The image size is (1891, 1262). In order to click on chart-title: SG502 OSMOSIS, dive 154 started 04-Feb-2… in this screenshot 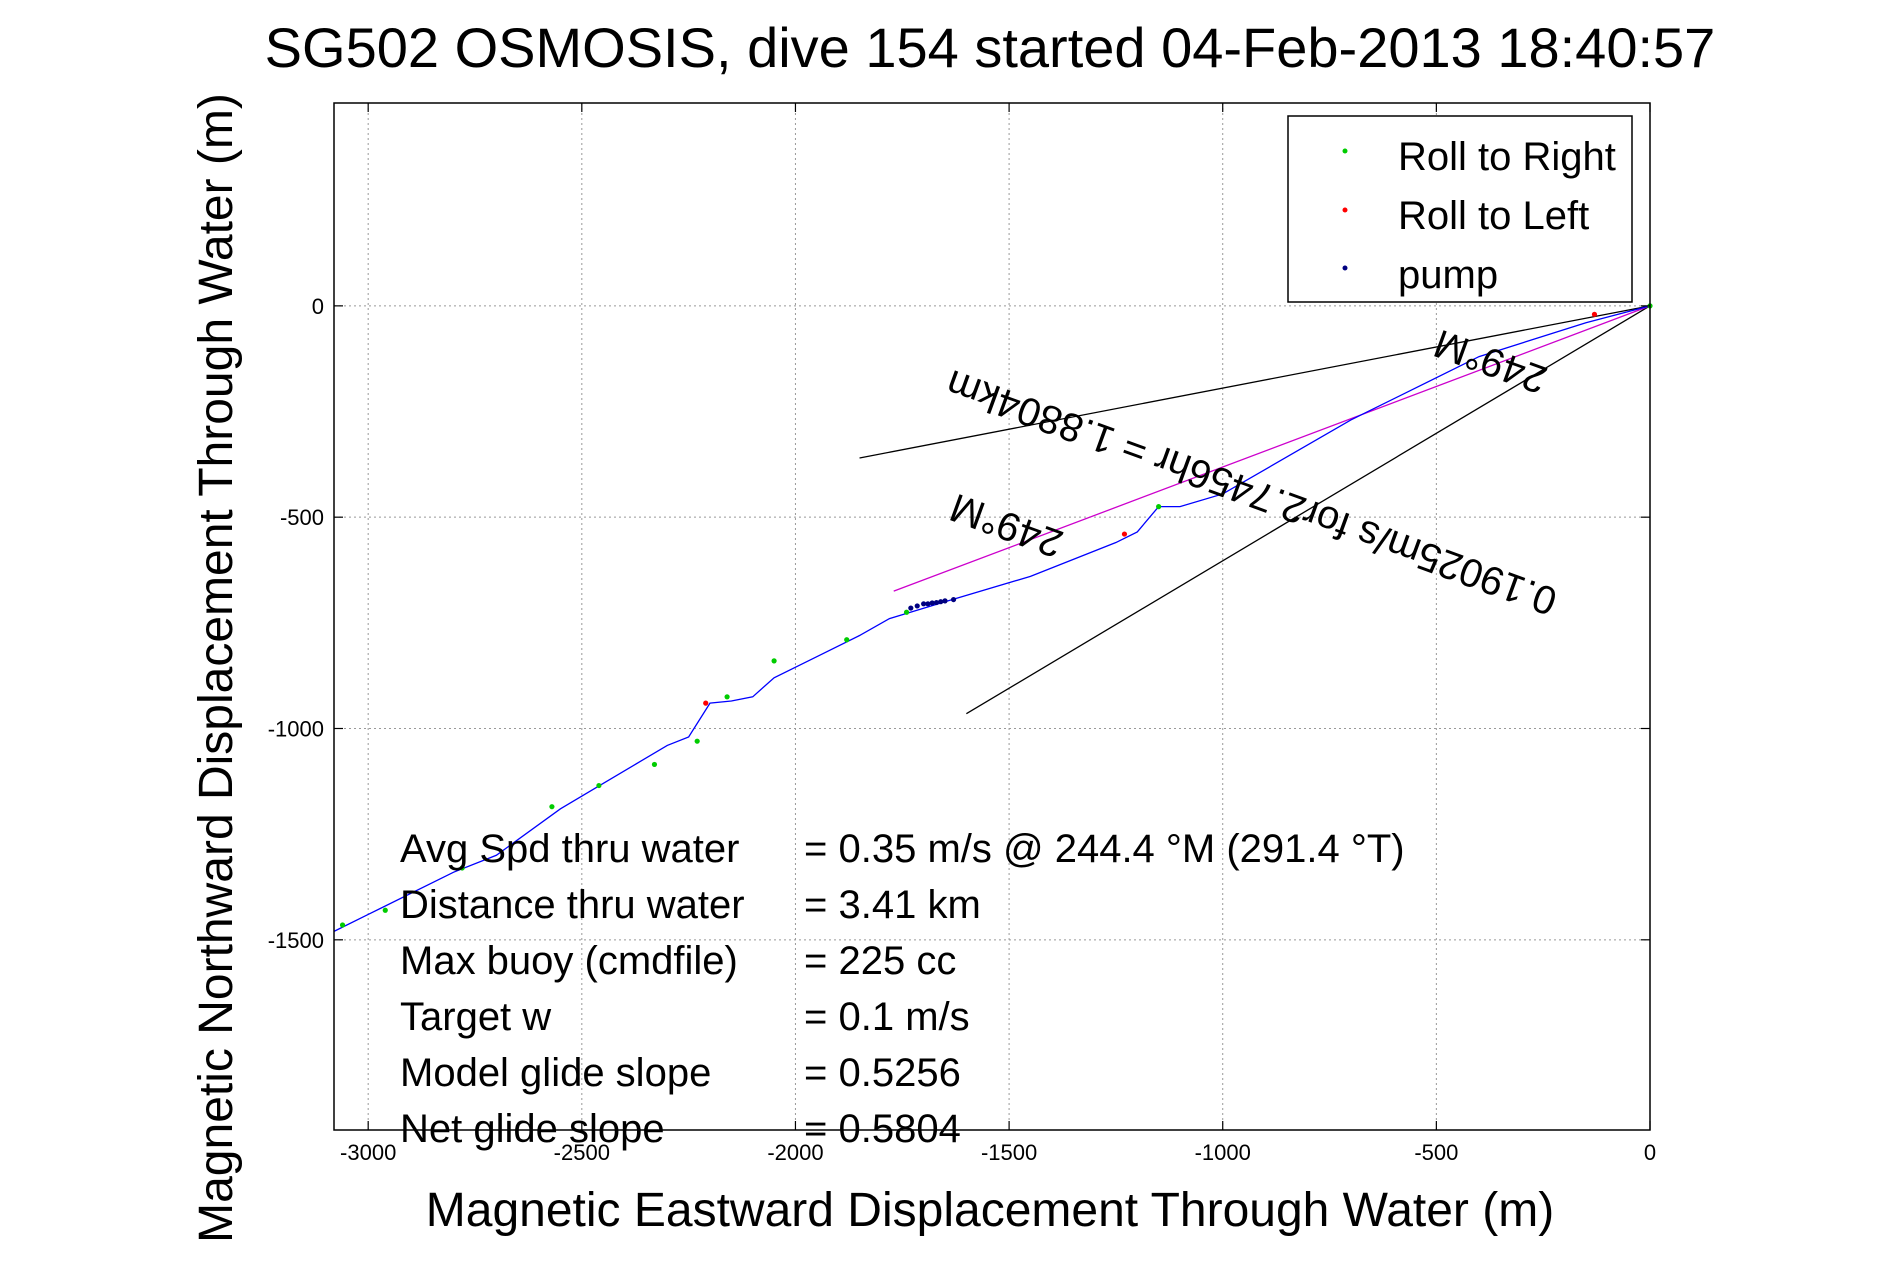, I will do `click(990, 47)`.